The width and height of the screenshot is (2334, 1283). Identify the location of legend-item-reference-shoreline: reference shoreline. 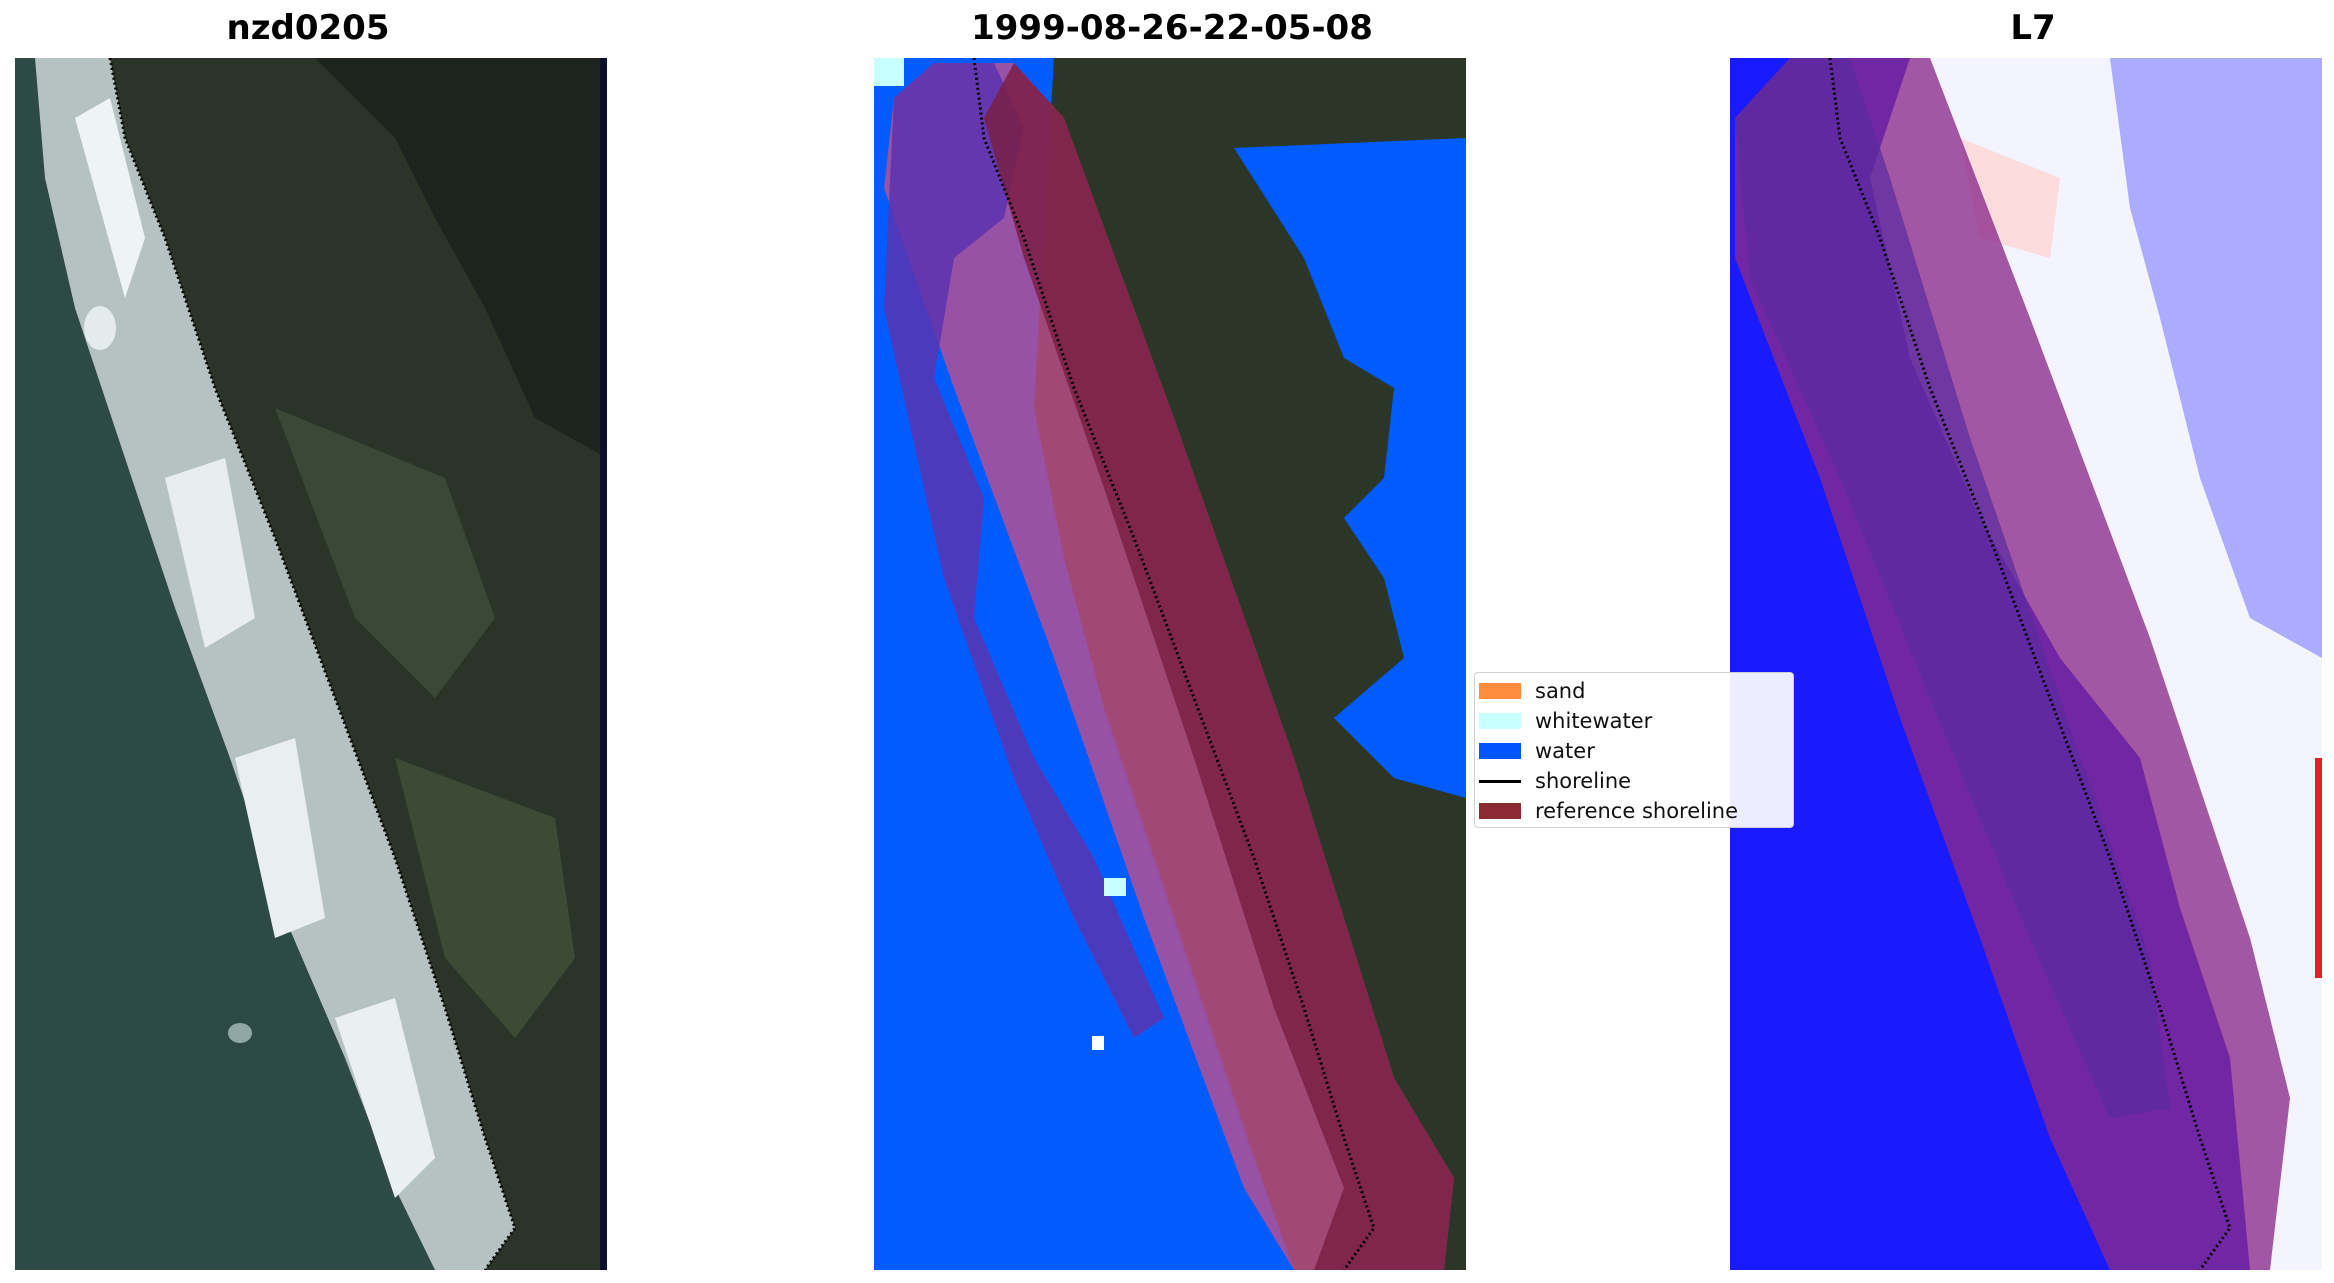
(1606, 811).